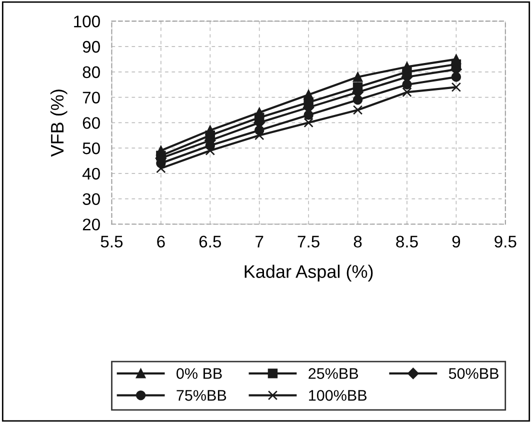  What do you see at coordinates (260, 242) in the screenshot?
I see `x-tick-label: 7` at bounding box center [260, 242].